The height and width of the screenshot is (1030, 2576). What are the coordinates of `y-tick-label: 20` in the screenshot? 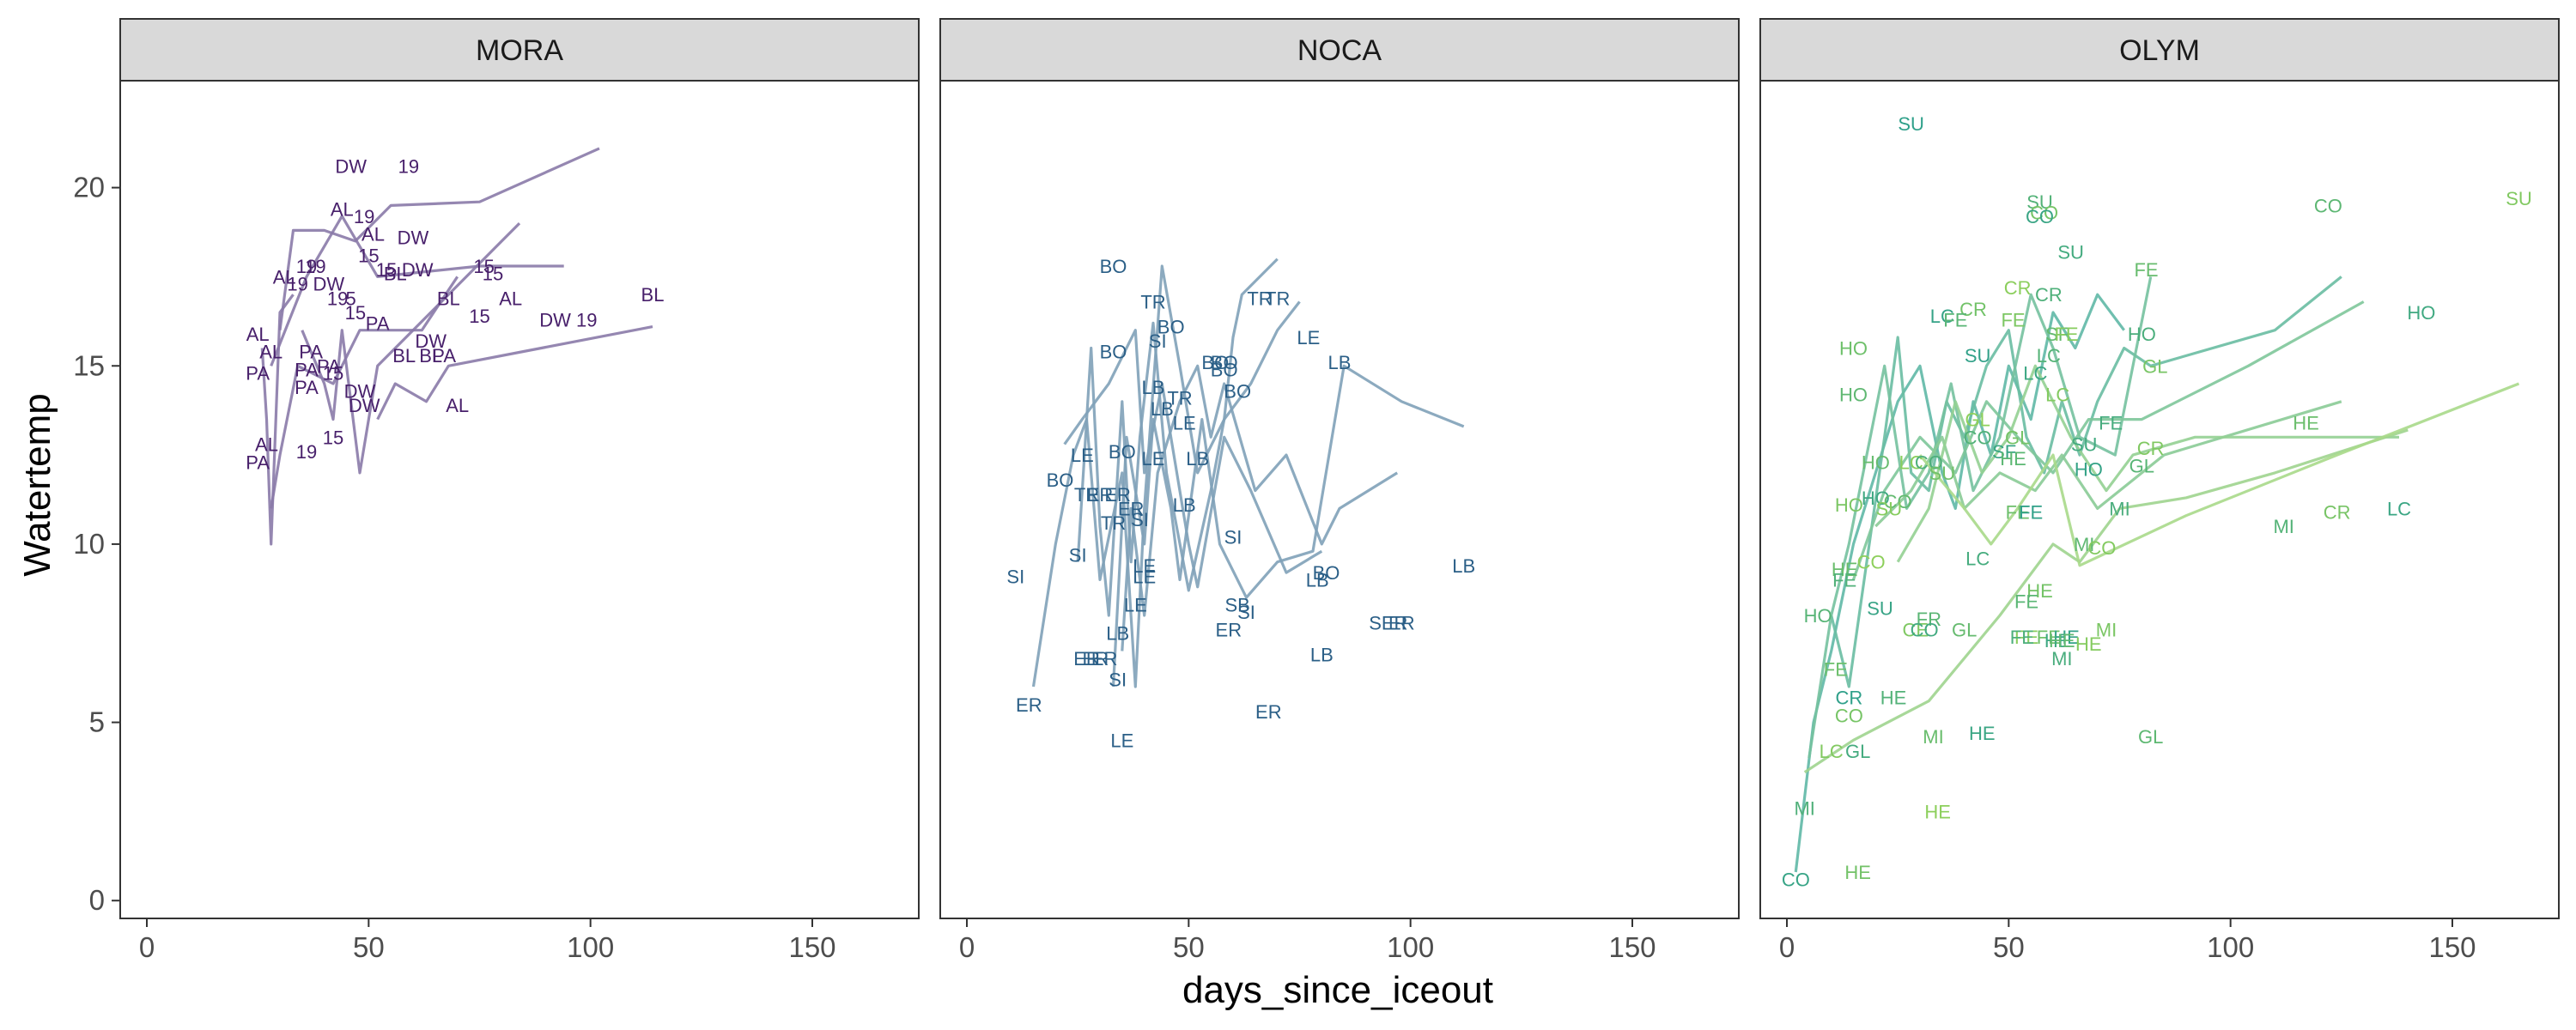 It's located at (89, 187).